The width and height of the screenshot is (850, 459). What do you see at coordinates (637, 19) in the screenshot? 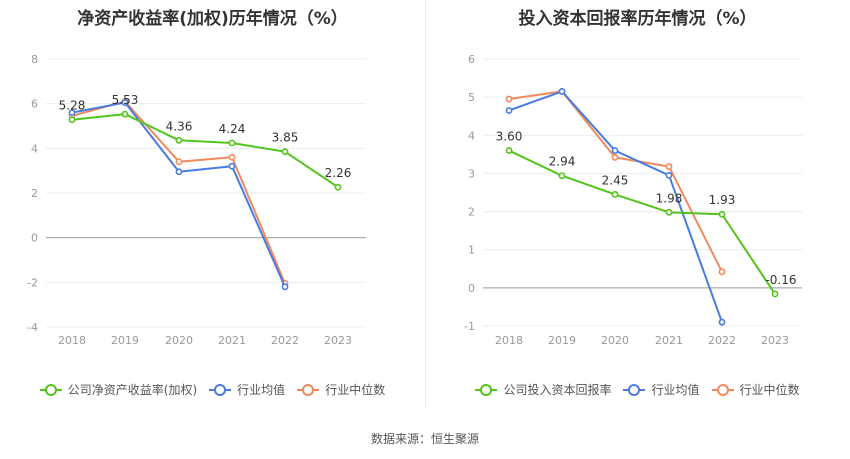
I see `roic-chart-title: 投入资本回报率历年情况（%）` at bounding box center [637, 19].